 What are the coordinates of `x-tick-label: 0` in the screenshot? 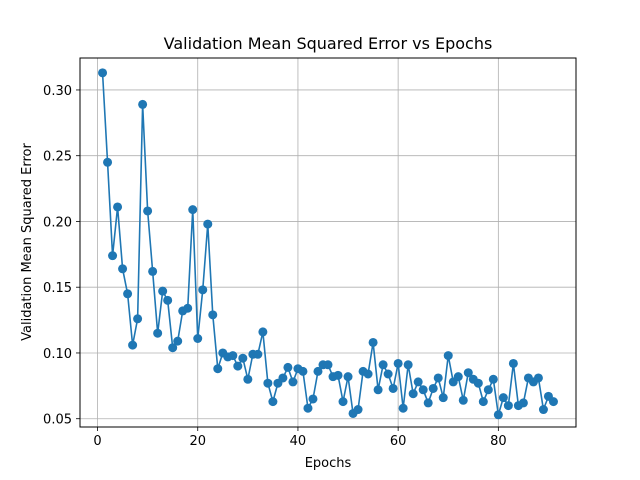 It's located at (97, 441).